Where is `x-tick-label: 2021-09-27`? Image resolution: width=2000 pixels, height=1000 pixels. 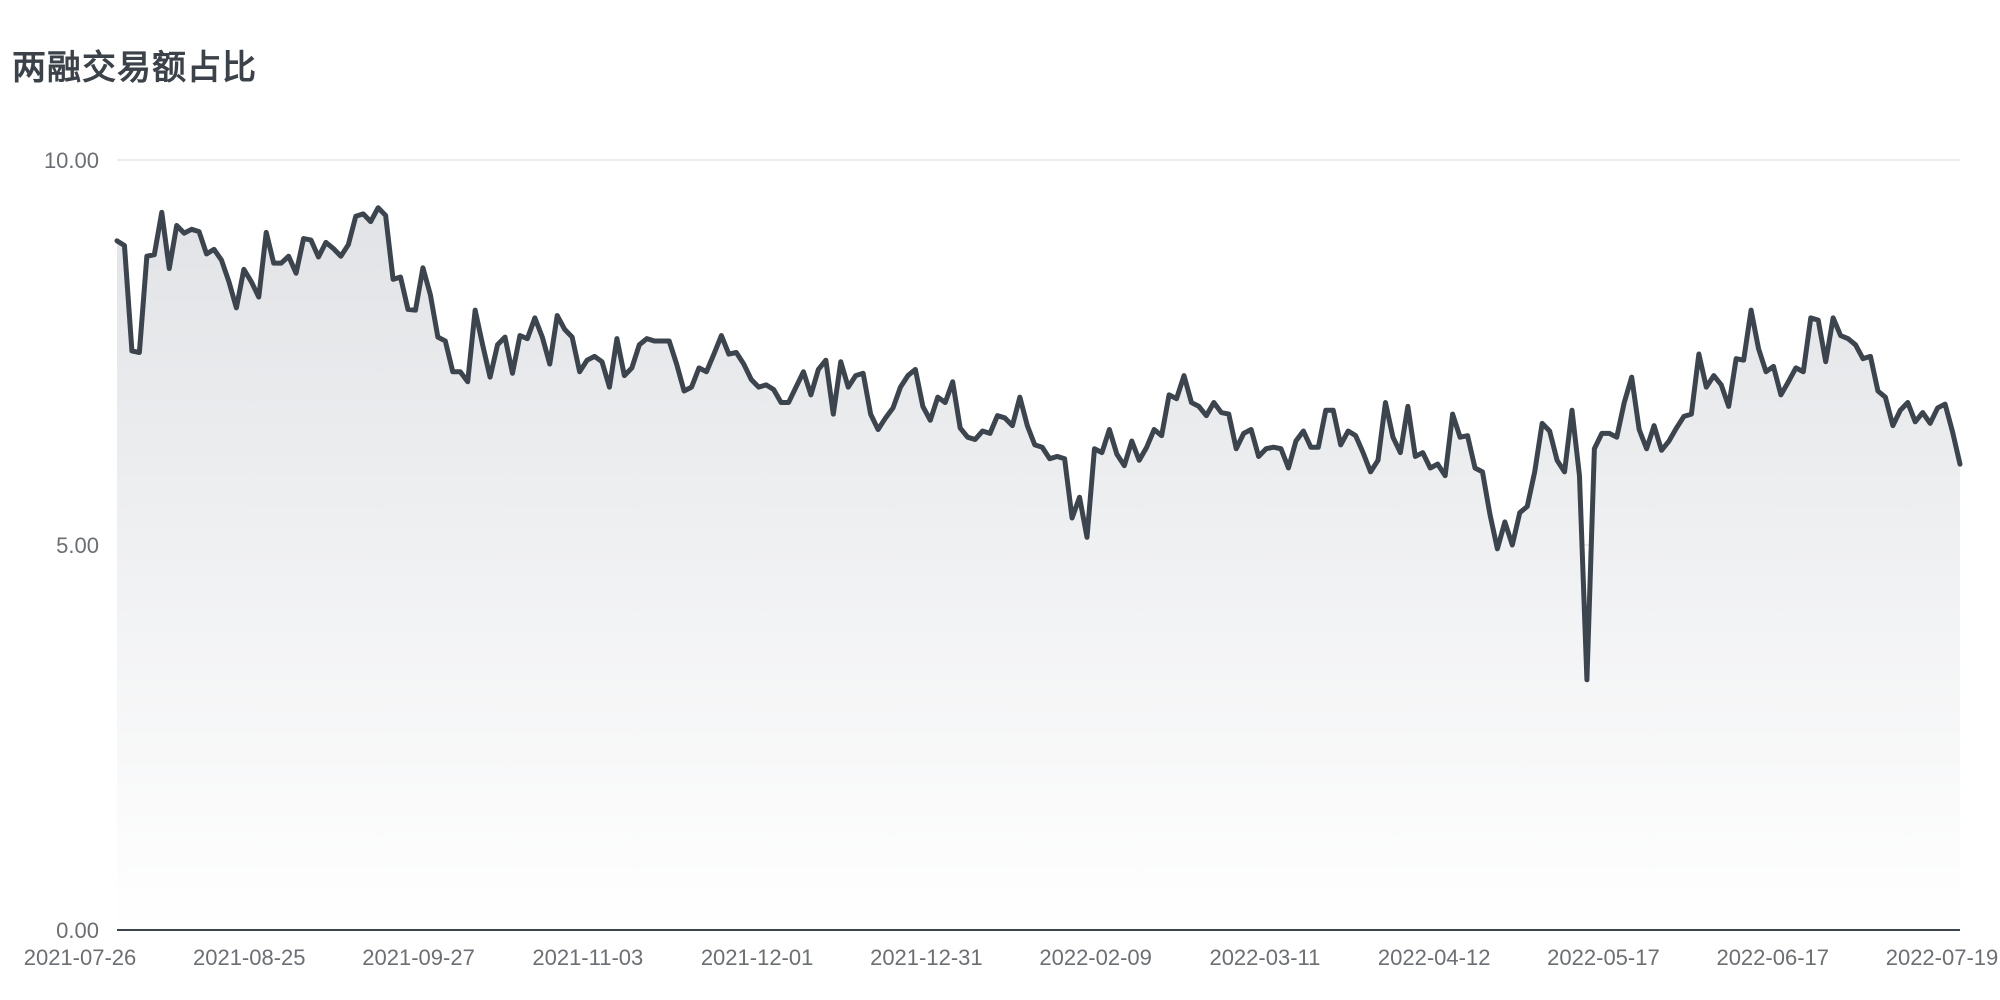
x-tick-label: 2021-09-27 is located at coordinates (418, 957).